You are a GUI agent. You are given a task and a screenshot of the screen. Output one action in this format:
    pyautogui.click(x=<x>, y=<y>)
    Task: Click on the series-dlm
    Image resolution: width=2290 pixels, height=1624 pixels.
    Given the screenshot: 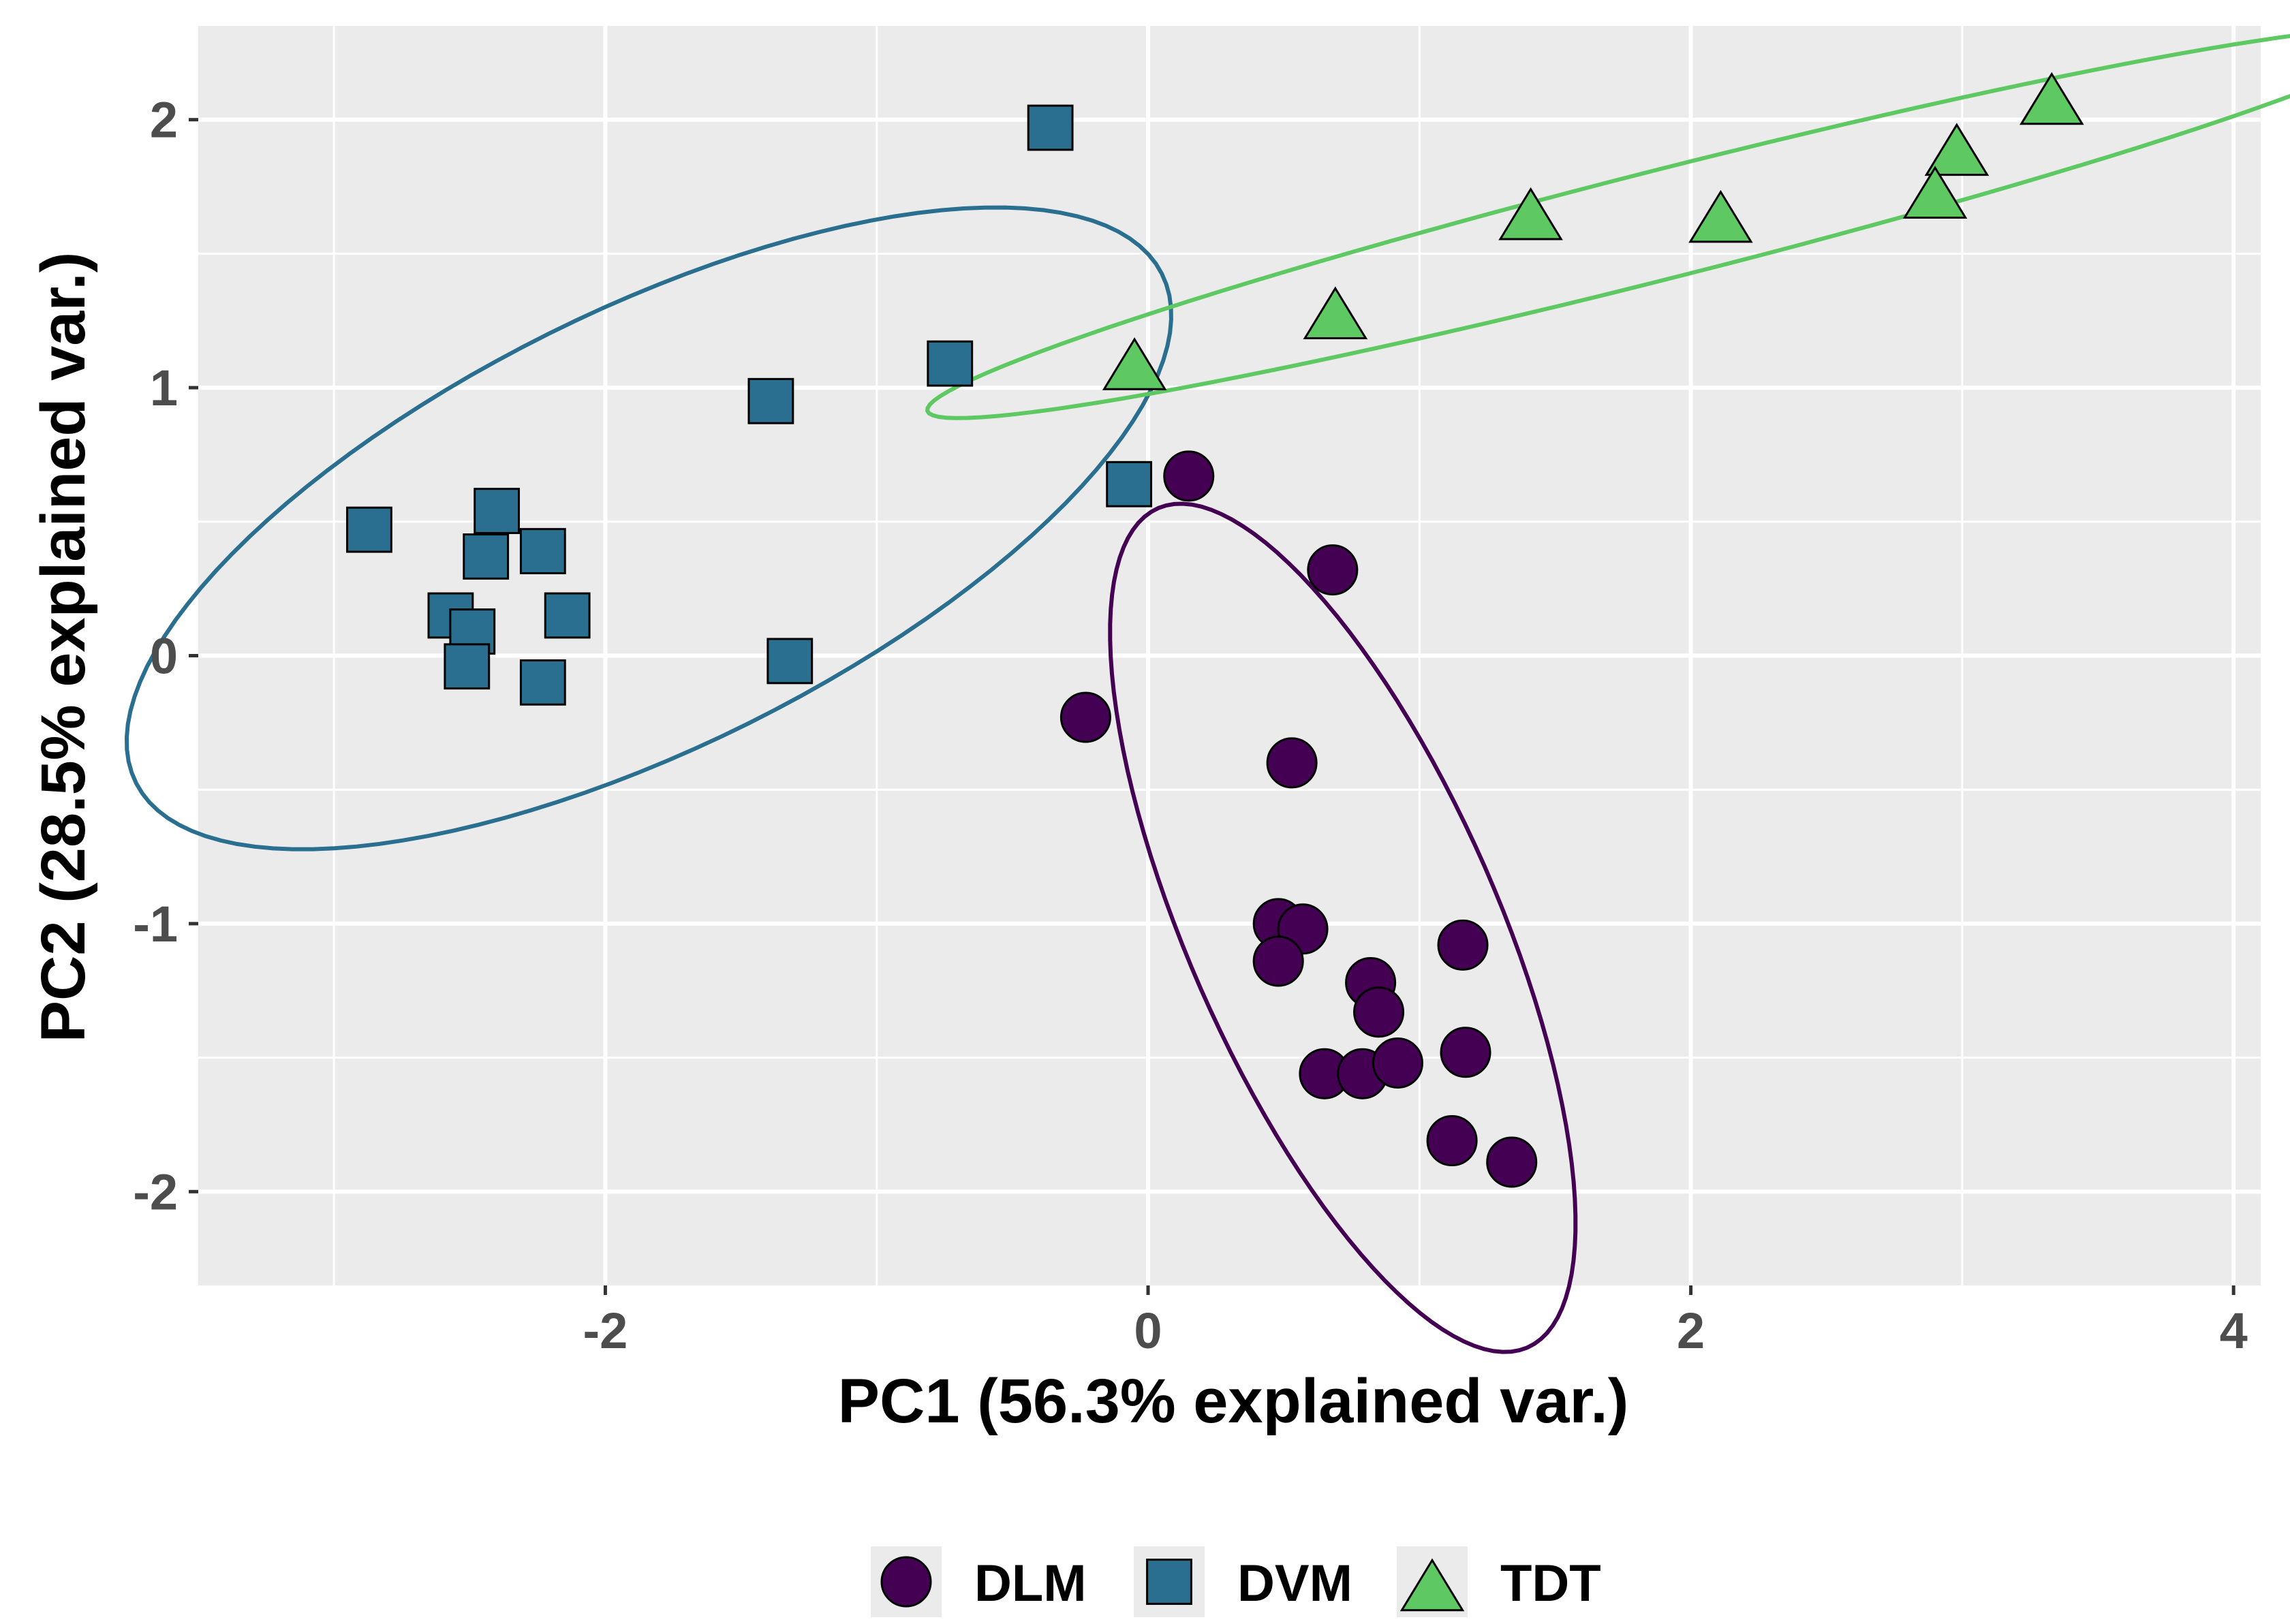 What is the action you would take?
    pyautogui.click(x=1298, y=819)
    